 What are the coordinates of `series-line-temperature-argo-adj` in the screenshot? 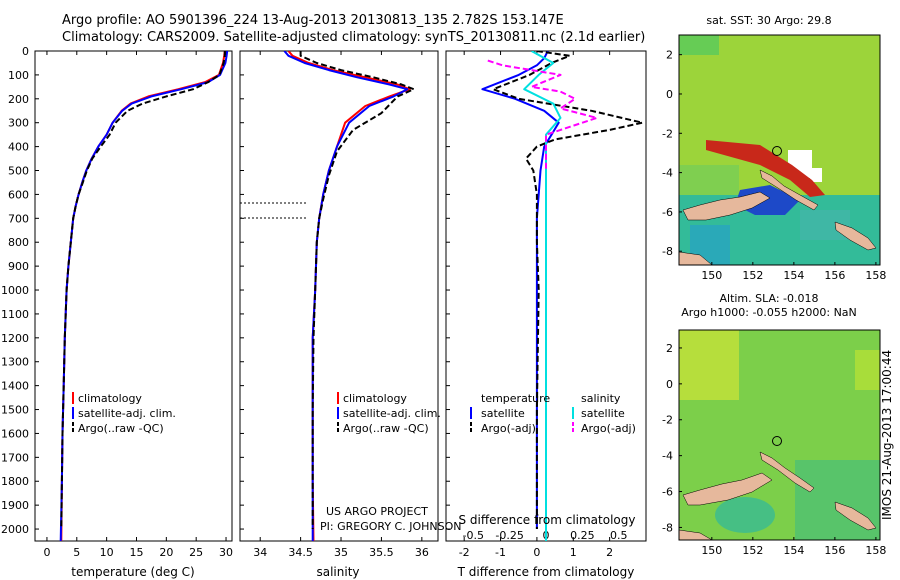 It's located at (568, 290).